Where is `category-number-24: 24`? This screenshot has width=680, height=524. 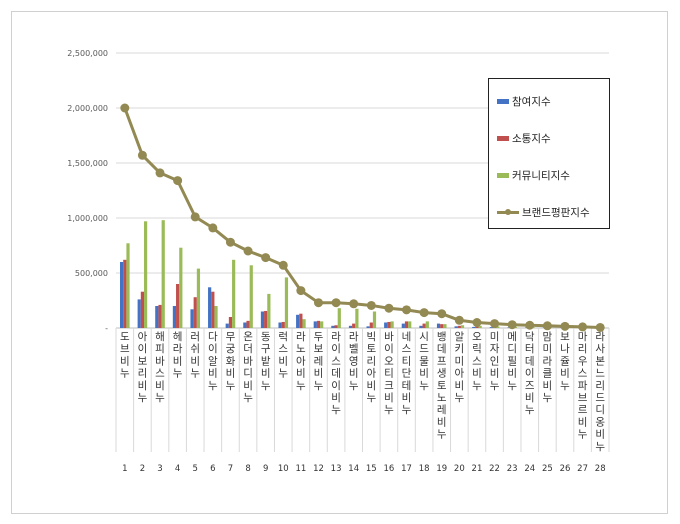 category-number-24: 24 is located at coordinates (529, 469).